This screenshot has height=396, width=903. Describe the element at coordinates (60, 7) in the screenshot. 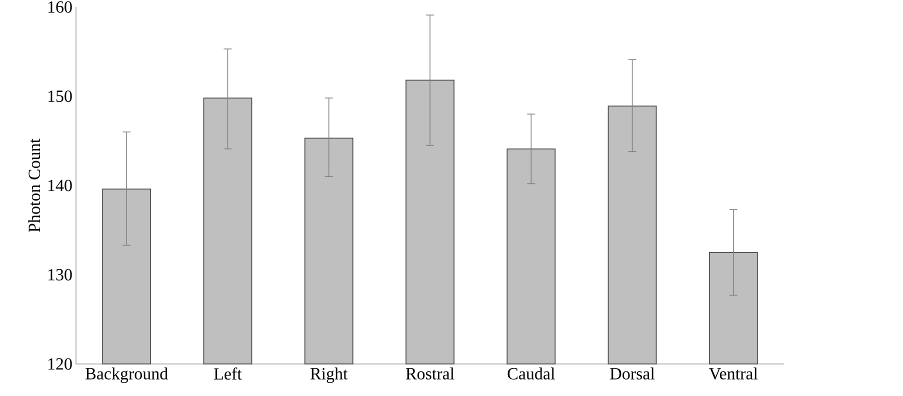

I see `y-tick-label: 160` at that location.